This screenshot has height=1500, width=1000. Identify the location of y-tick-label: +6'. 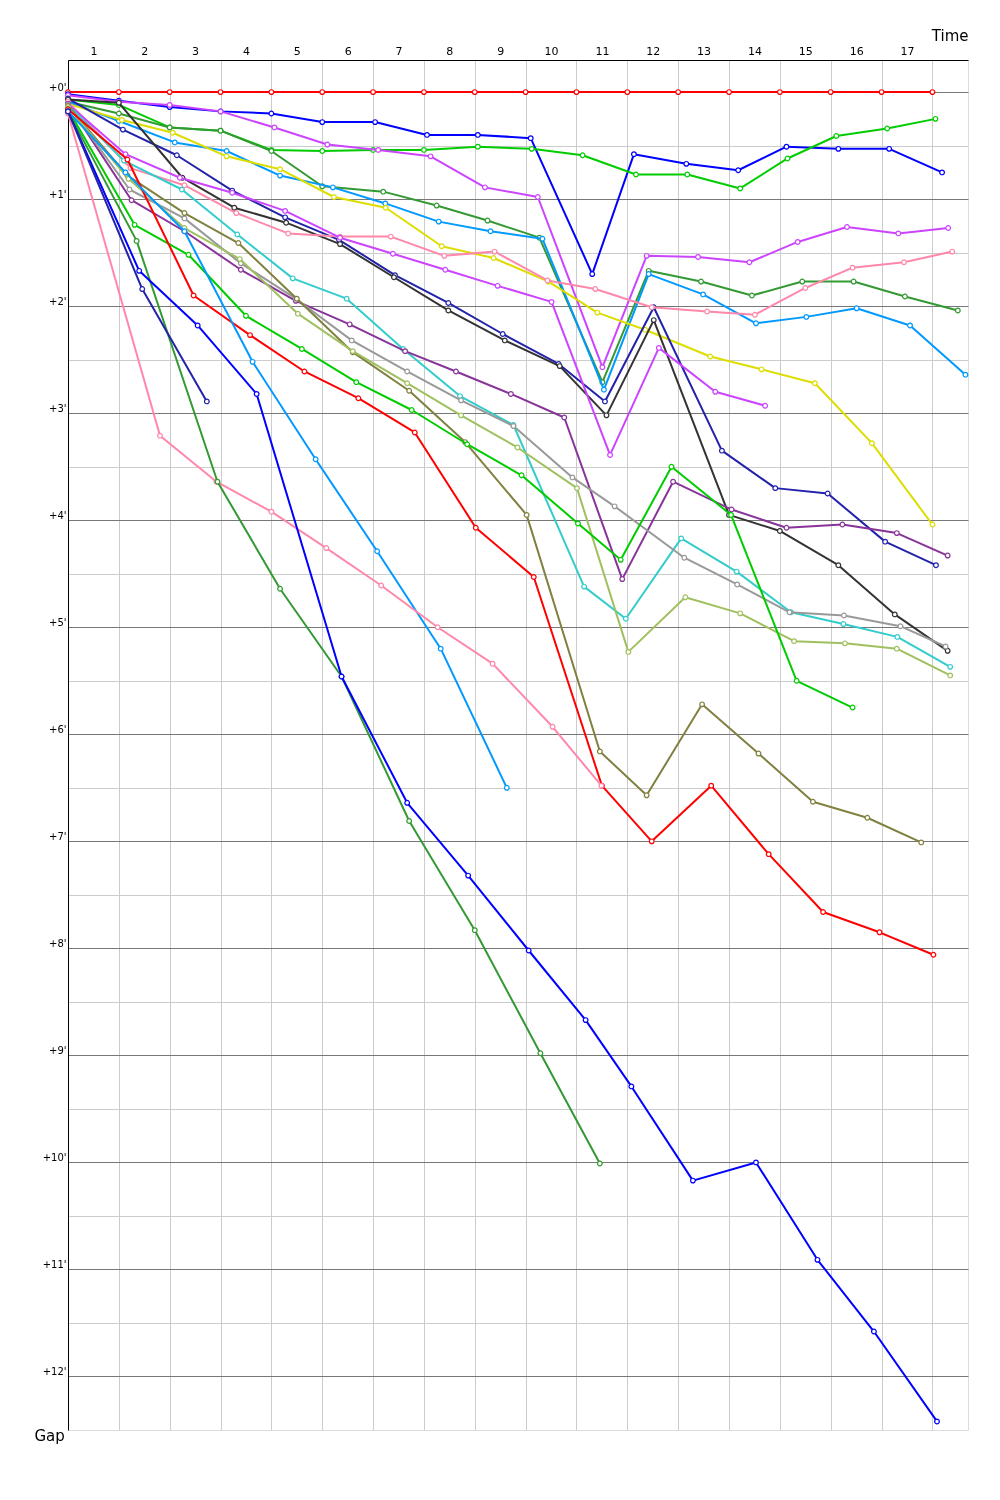
(58, 729).